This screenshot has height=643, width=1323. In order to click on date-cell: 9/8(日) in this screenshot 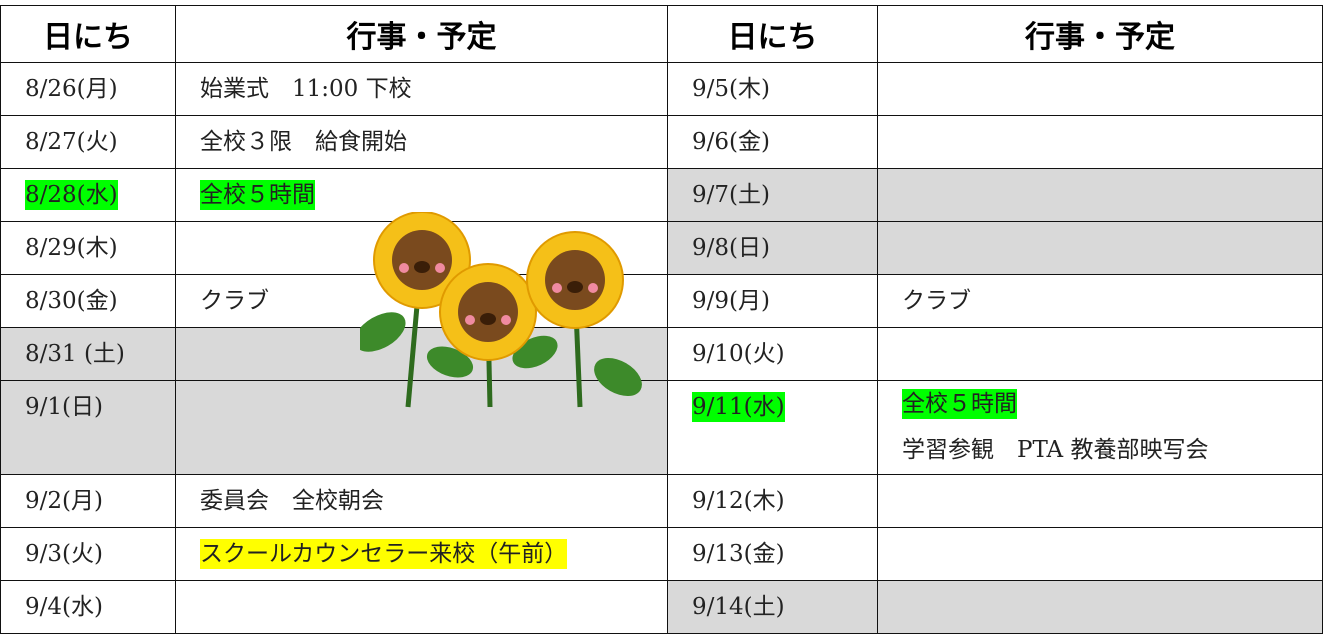, I will do `click(772, 248)`.